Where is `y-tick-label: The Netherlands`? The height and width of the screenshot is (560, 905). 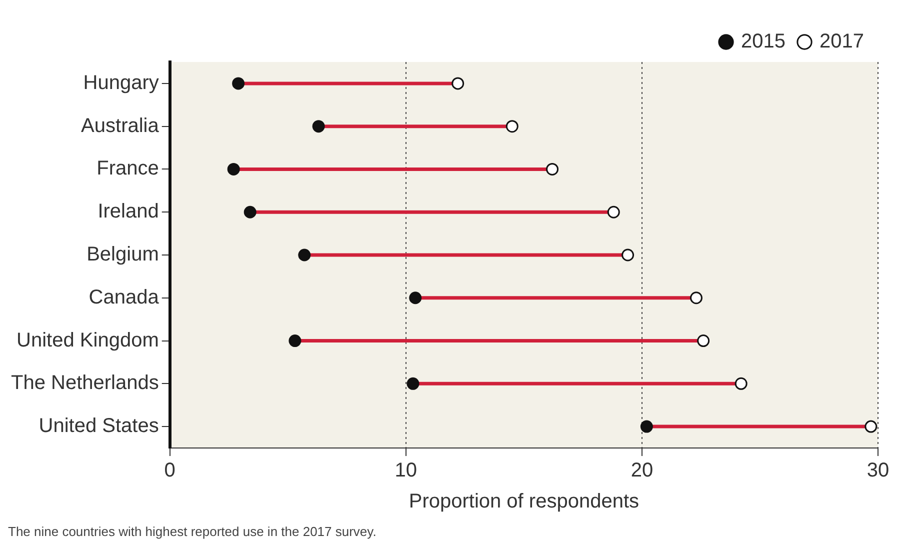 y-tick-label: The Netherlands is located at coordinates (84, 383).